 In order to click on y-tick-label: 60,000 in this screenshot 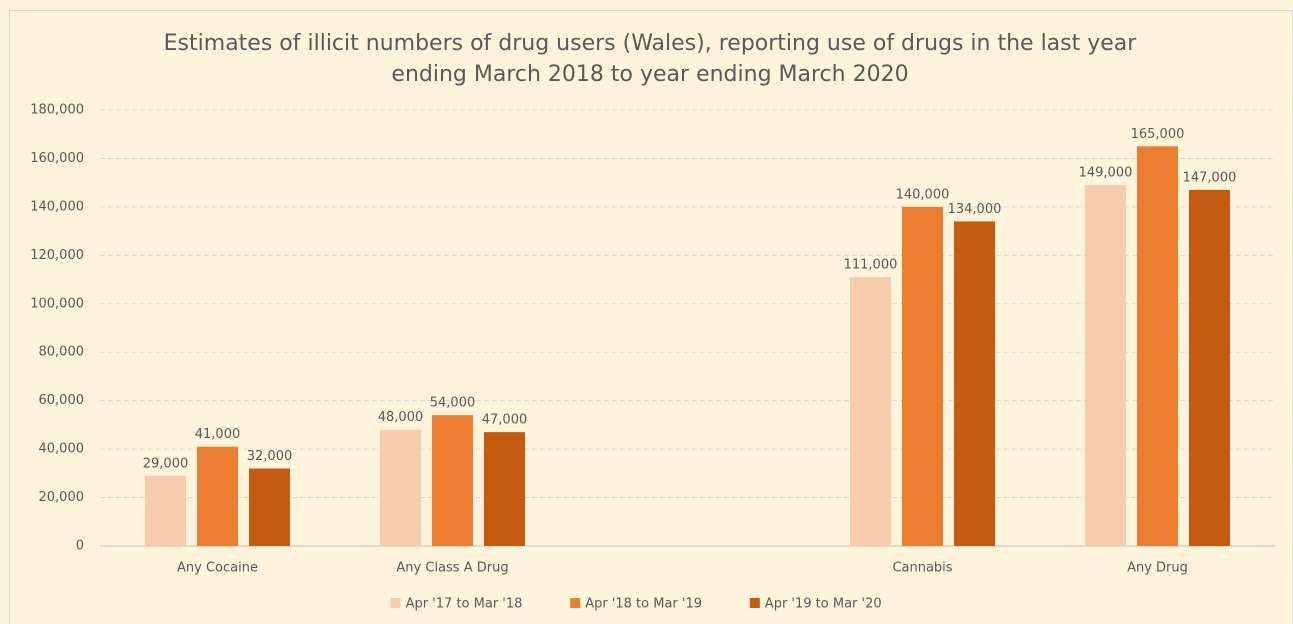, I will do `click(62, 400)`.